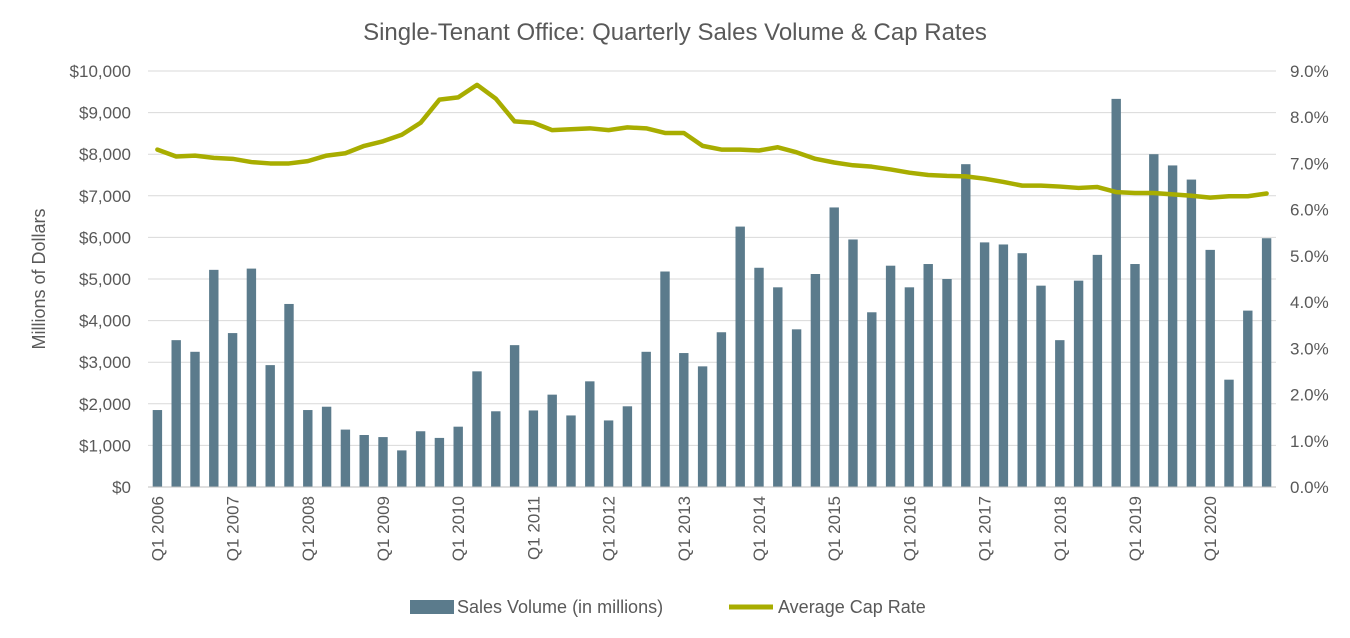  What do you see at coordinates (852, 607) in the screenshot?
I see `legend-cap-rate: Average Cap Rate` at bounding box center [852, 607].